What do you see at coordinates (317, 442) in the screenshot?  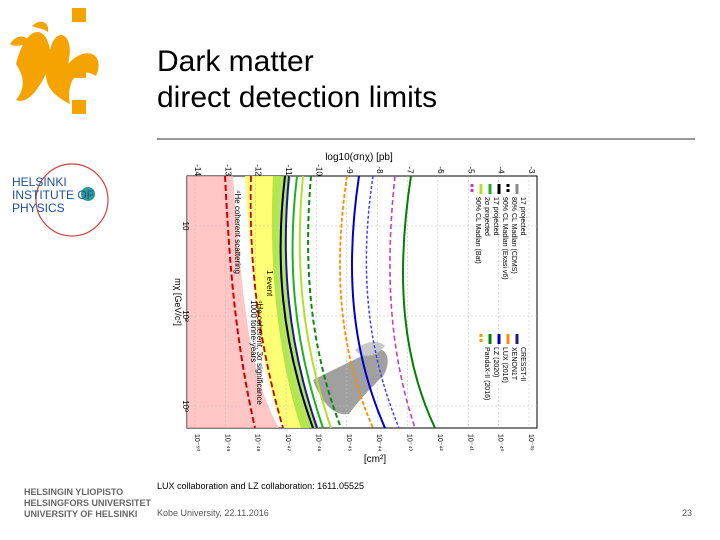 I see `bottom-tick-label: 10⁻⁴⁶` at bounding box center [317, 442].